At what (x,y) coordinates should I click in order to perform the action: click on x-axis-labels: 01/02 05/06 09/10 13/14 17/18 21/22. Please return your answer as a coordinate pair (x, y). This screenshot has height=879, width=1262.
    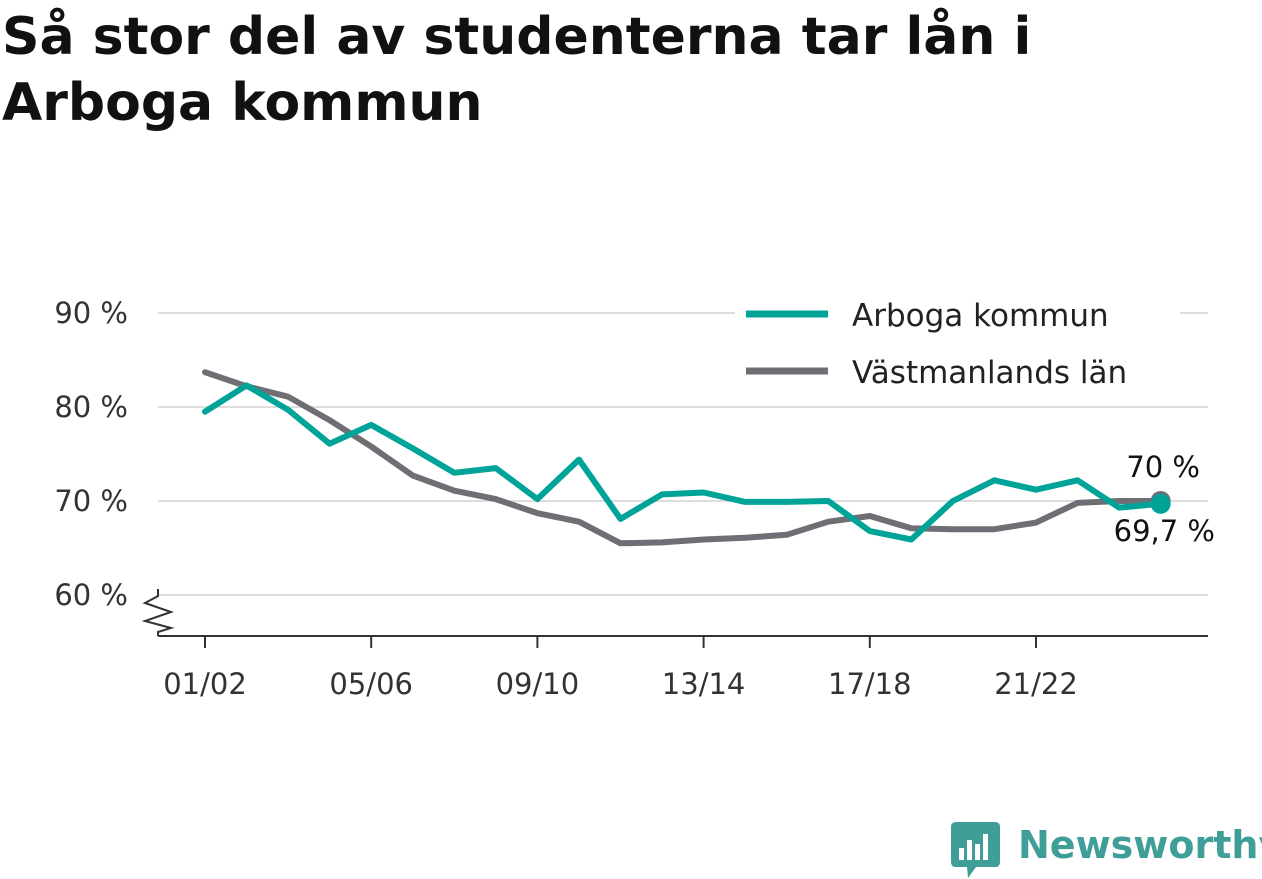
    Looking at the image, I should click on (620, 684).